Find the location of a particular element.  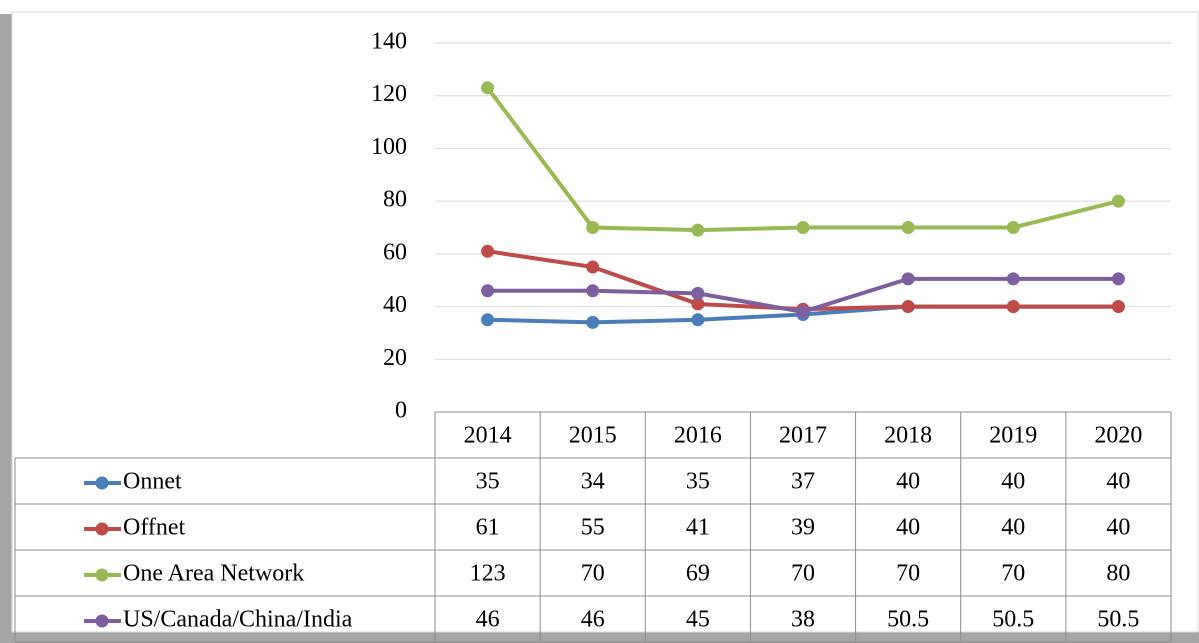

y-tick-label: 120 is located at coordinates (389, 94).